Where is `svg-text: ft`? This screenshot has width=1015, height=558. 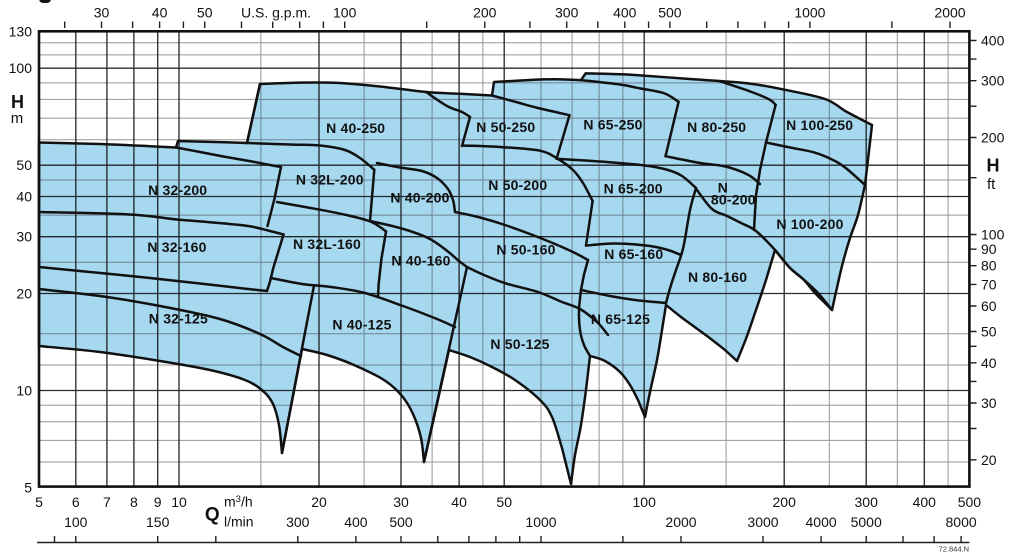
svg-text: ft is located at coordinates (991, 184).